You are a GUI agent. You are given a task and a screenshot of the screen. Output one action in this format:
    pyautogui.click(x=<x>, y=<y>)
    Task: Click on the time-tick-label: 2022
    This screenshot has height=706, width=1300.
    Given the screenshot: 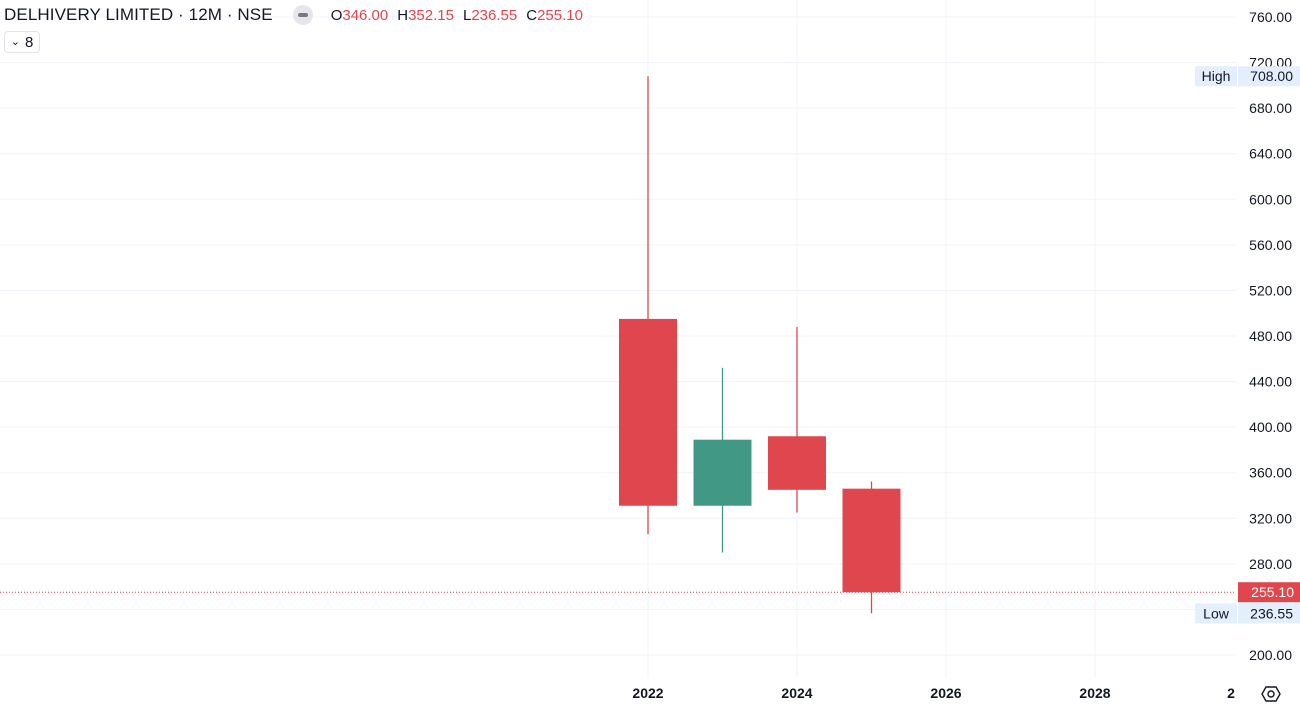 What is the action you would take?
    pyautogui.click(x=647, y=693)
    